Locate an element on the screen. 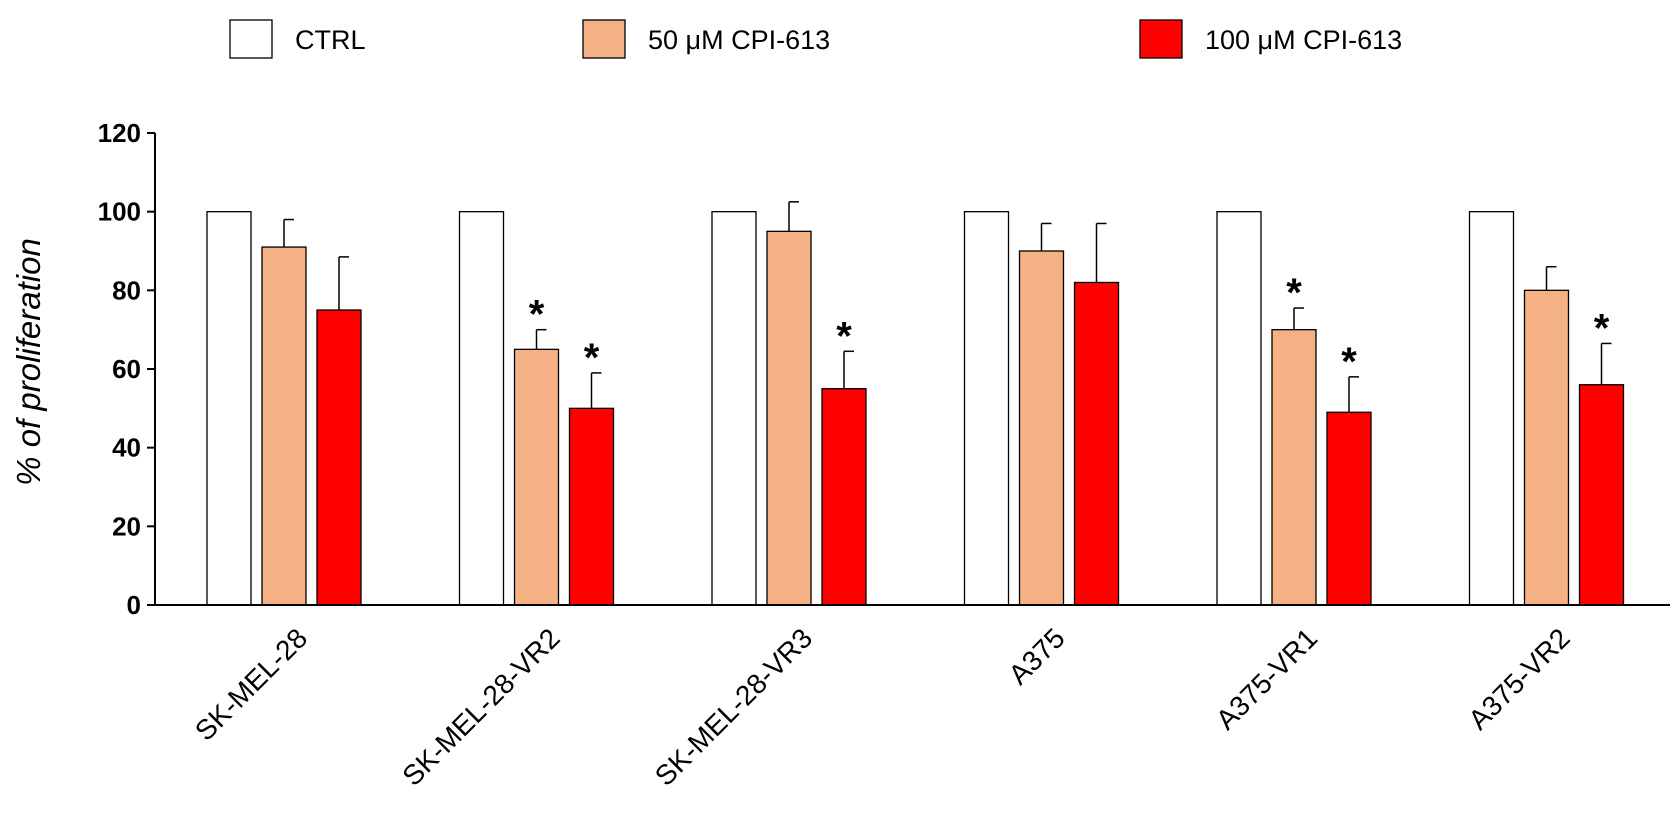  bar-SK-MEL-28-VR2-CTRL is located at coordinates (481, 408).